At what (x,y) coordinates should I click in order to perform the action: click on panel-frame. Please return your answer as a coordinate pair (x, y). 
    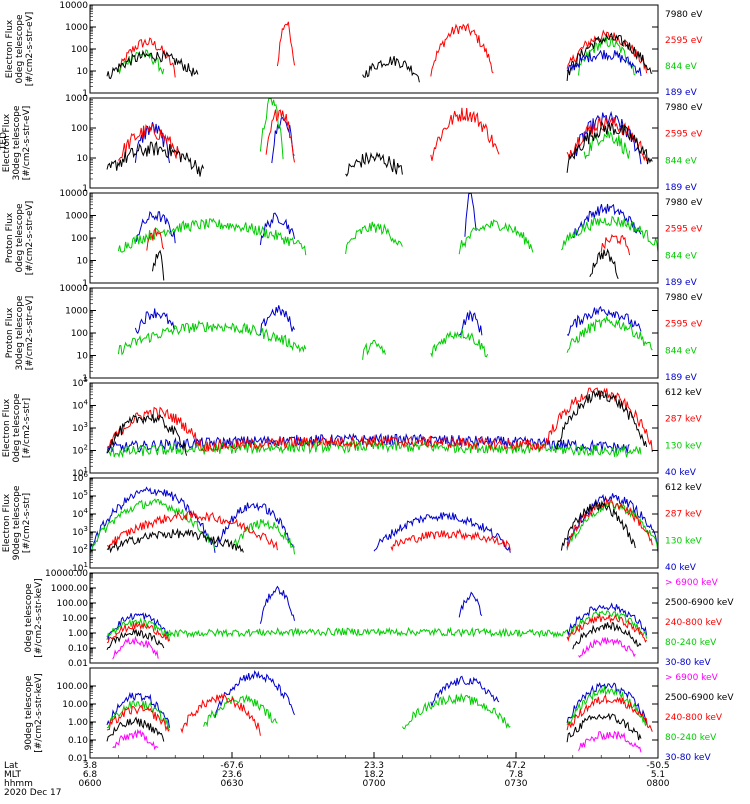
    Looking at the image, I should click on (374, 238).